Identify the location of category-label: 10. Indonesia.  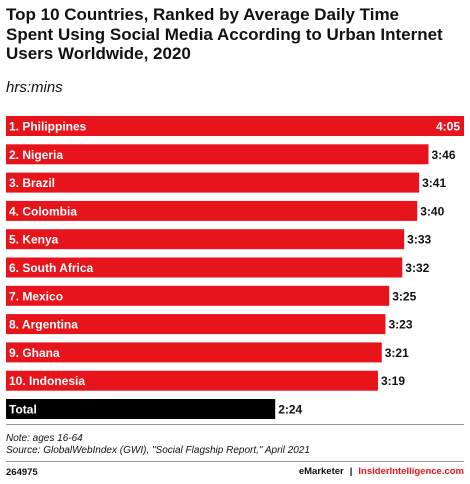
(47, 381).